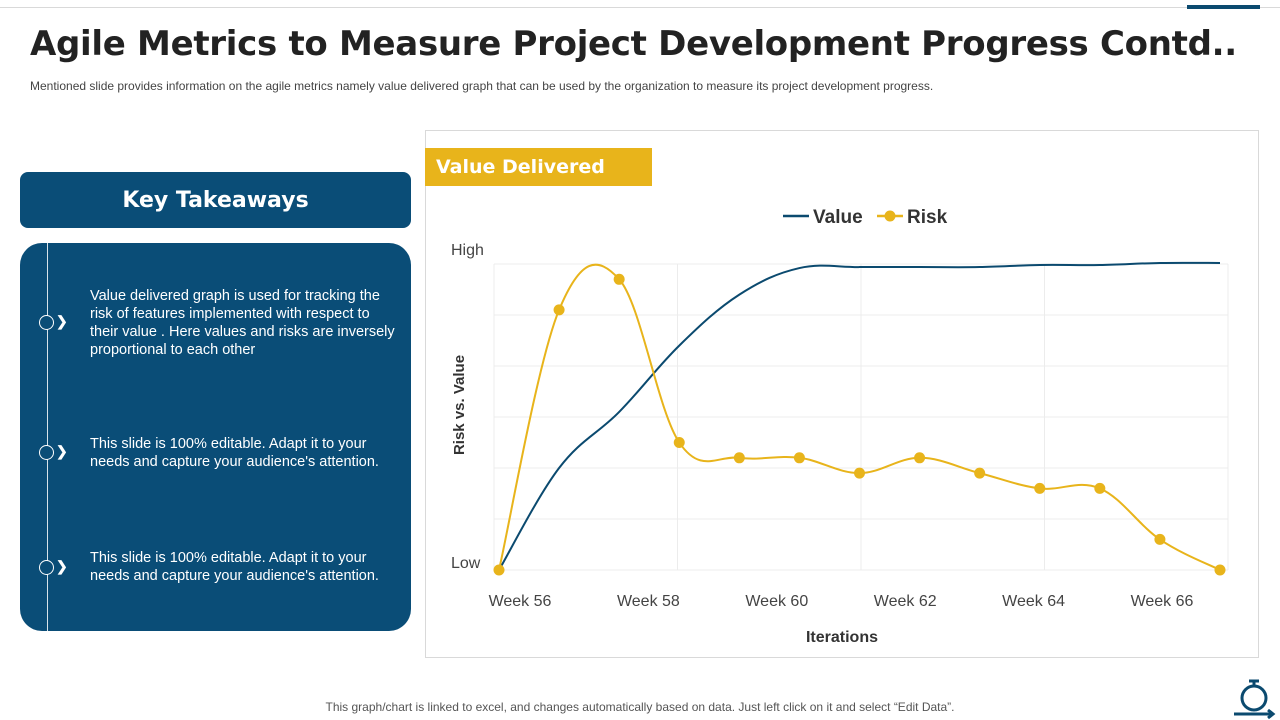  Describe the element at coordinates (838, 217) in the screenshot. I see `legend-value-label: Value` at that location.